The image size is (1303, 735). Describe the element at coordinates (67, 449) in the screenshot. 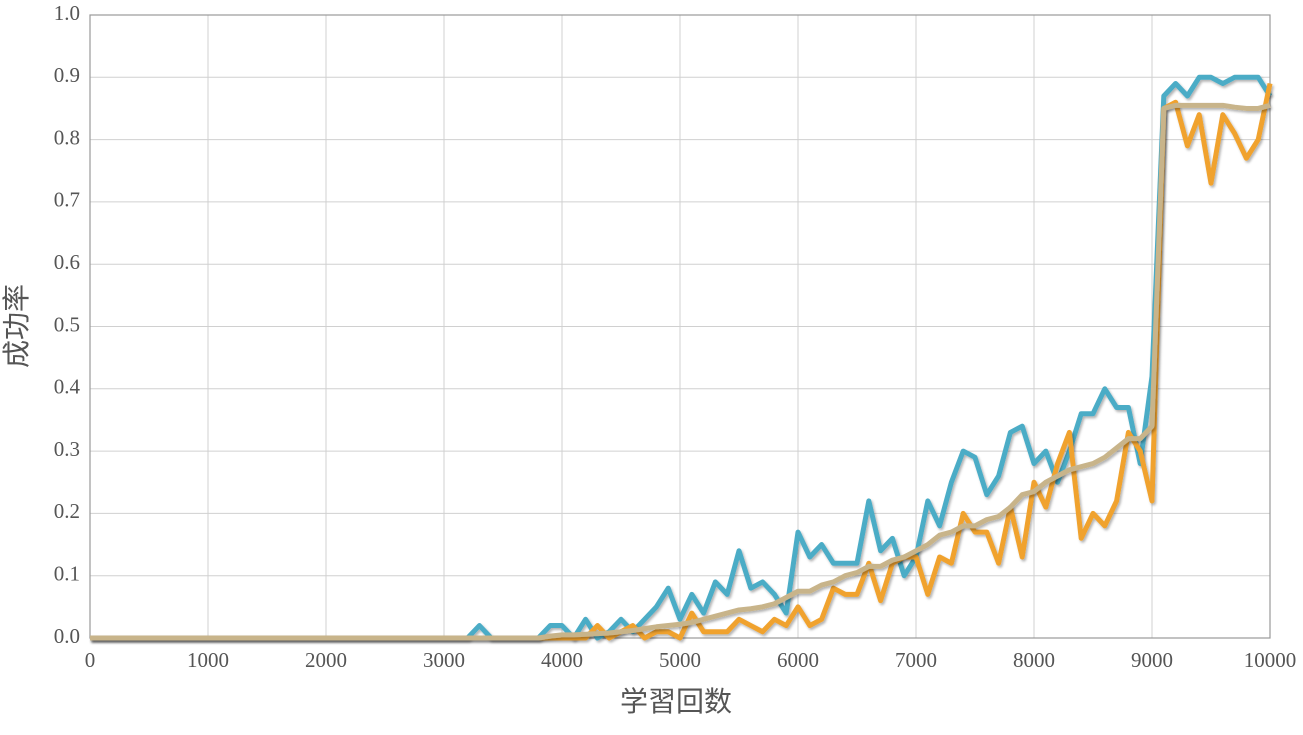

I see `y-tick-label: 0.3` at that location.